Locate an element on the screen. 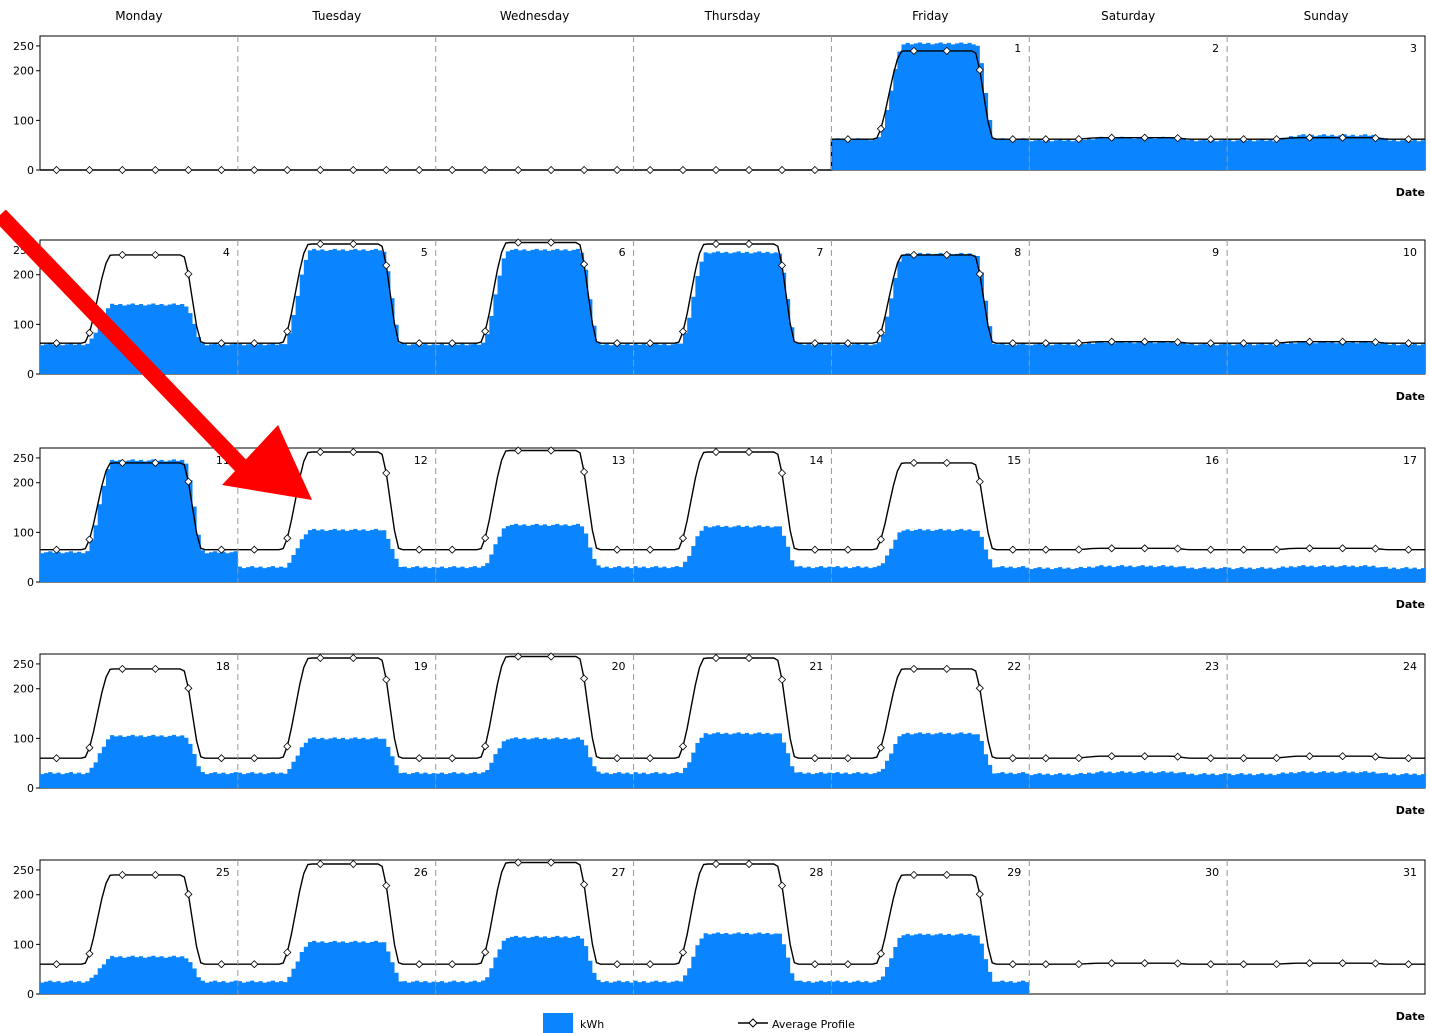 Image resolution: width=1430 pixels, height=1033 pixels. day-number-1: 1 is located at coordinates (1017, 48).